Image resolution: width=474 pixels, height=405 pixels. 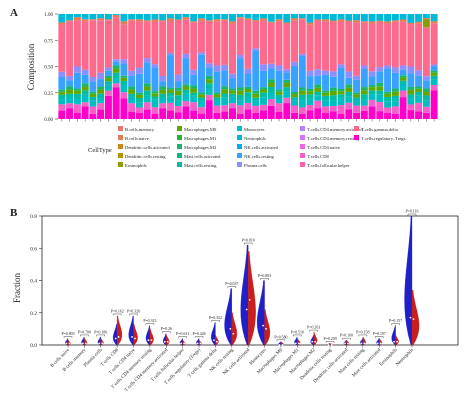 What do you see at coordinates (33, 314) in the screenshot?
I see `y-tick-label: 0.2` at bounding box center [33, 314].